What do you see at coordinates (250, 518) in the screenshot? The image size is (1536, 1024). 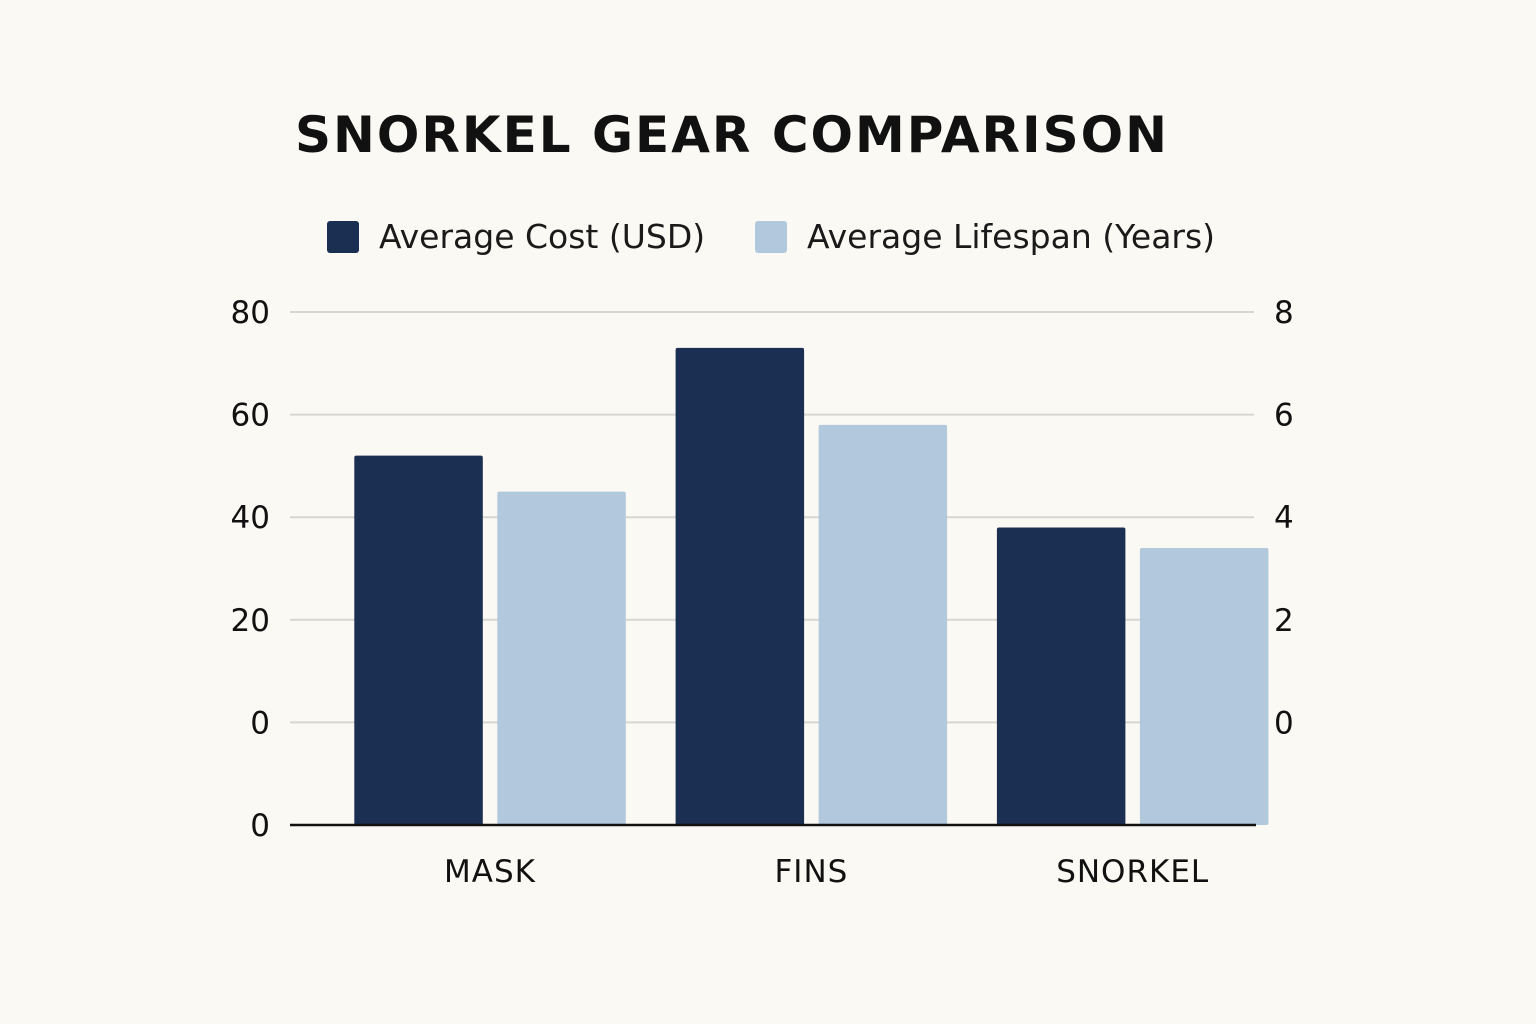 I see `left-axis-tick-label: 40` at bounding box center [250, 518].